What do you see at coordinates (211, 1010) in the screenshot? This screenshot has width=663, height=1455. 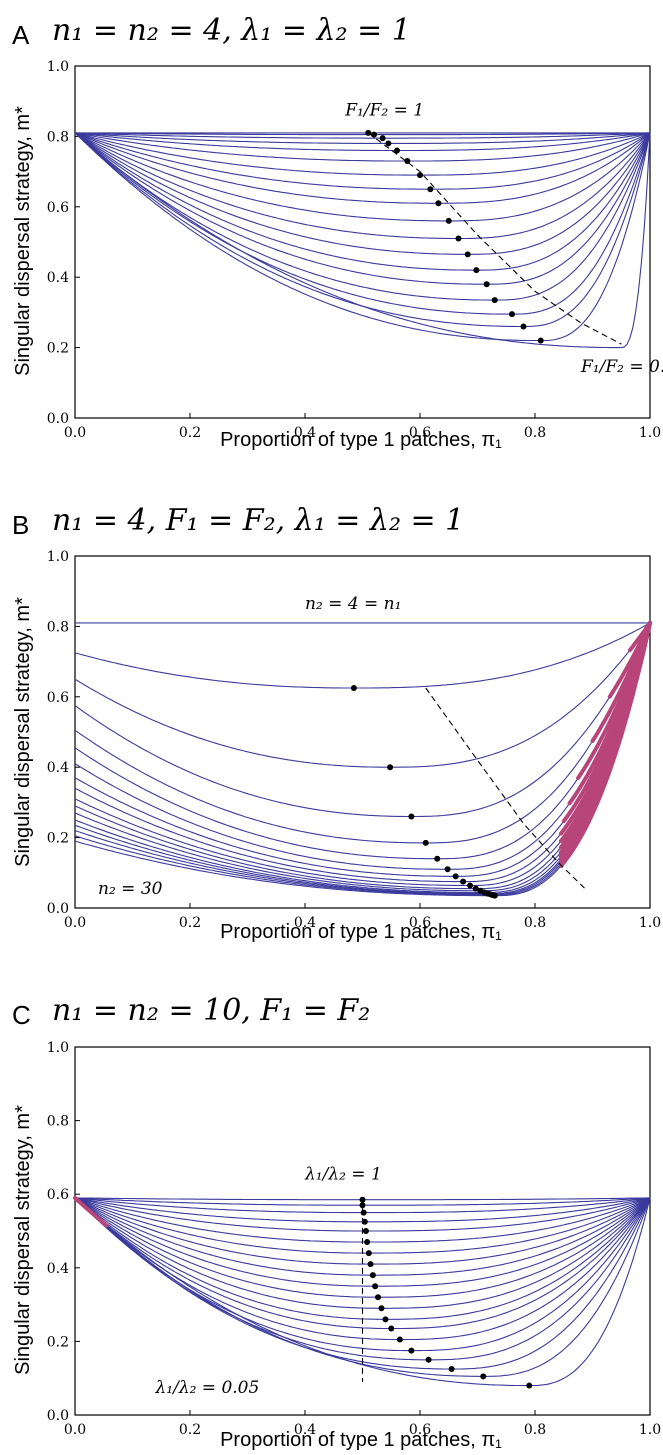 I see `panel-title: n₁ = n₂ = 10, F₁ = F₂` at bounding box center [211, 1010].